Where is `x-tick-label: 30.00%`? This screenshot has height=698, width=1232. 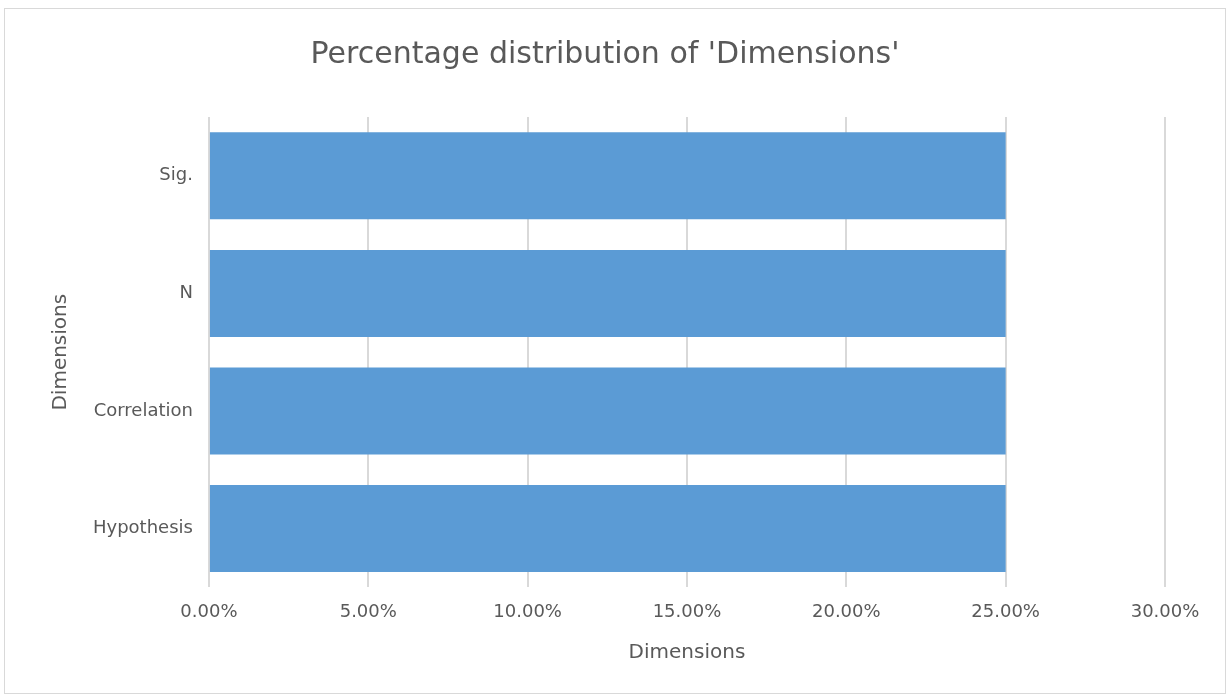 x-tick-label: 30.00% is located at coordinates (1165, 610).